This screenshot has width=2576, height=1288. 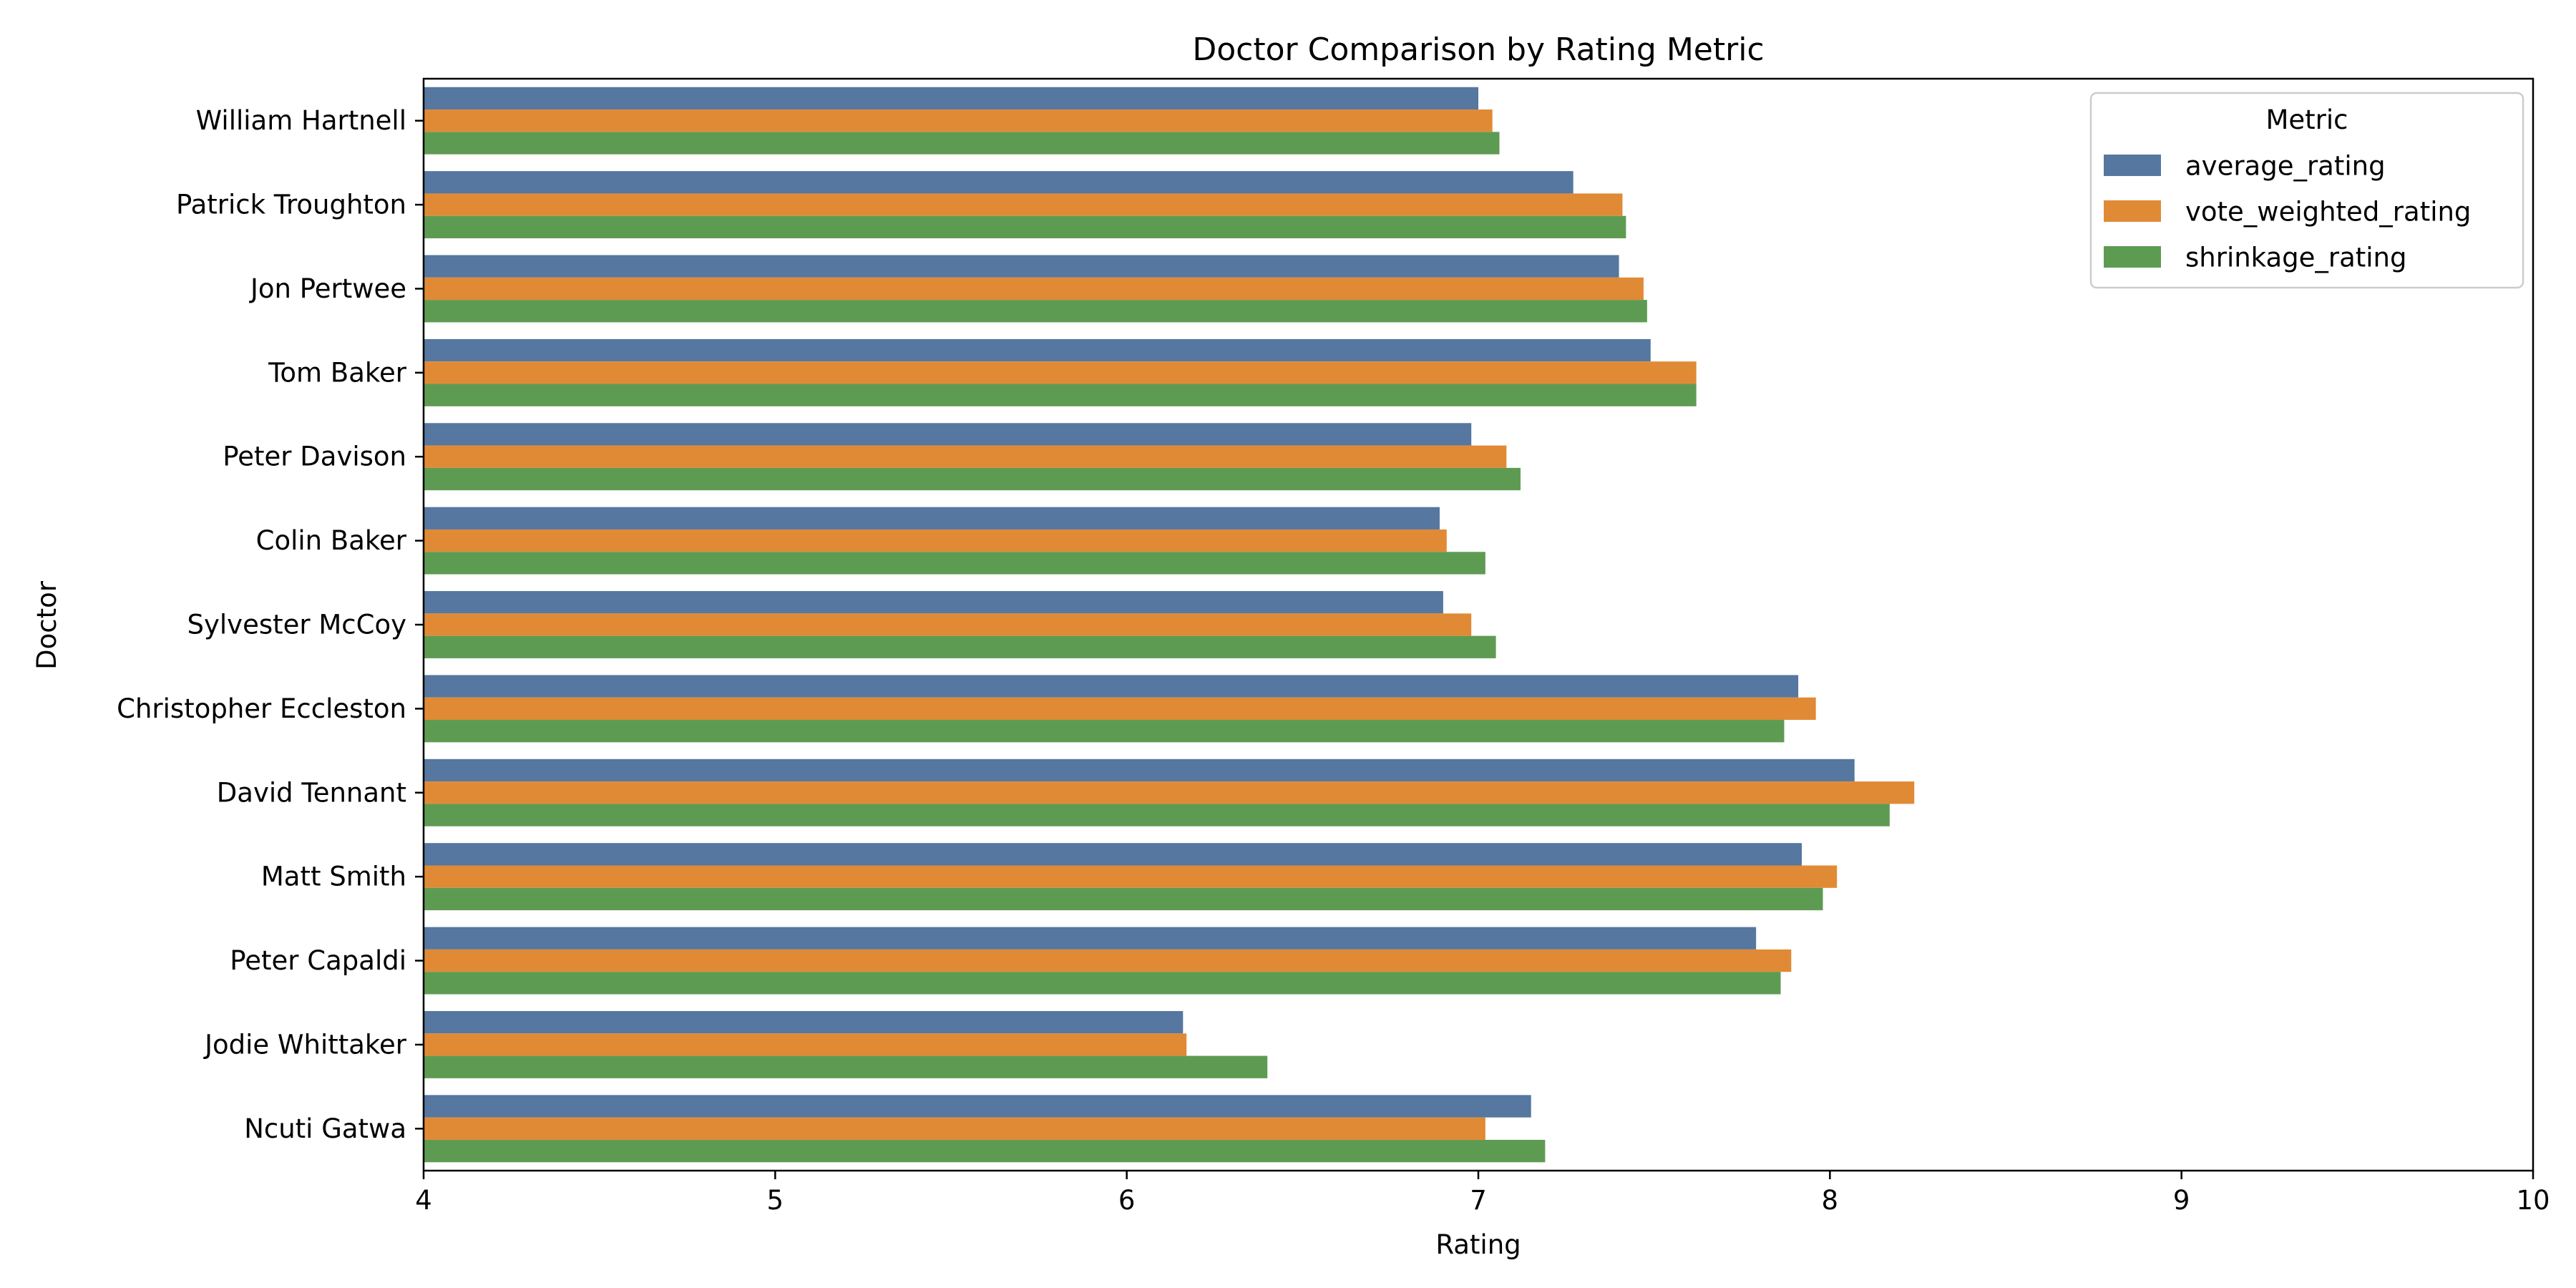 I want to click on y-tick-label: Ncuti Gatwa, so click(x=325, y=1128).